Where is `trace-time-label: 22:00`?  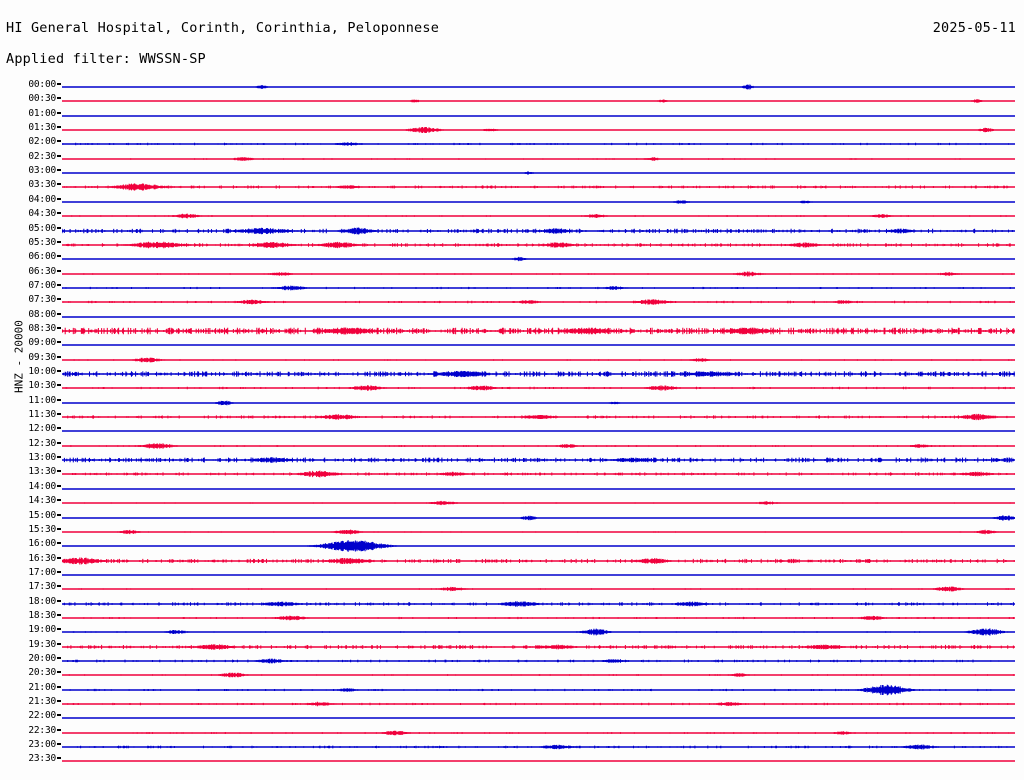
trace-time-label: 22:00 is located at coordinates (42, 716).